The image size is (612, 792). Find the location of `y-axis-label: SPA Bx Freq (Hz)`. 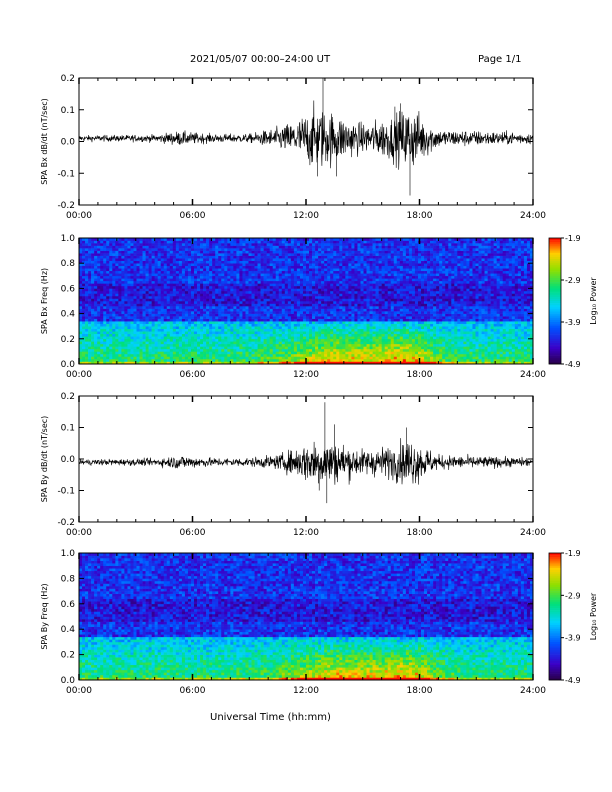

y-axis-label: SPA Bx Freq (Hz) is located at coordinates (44, 301).